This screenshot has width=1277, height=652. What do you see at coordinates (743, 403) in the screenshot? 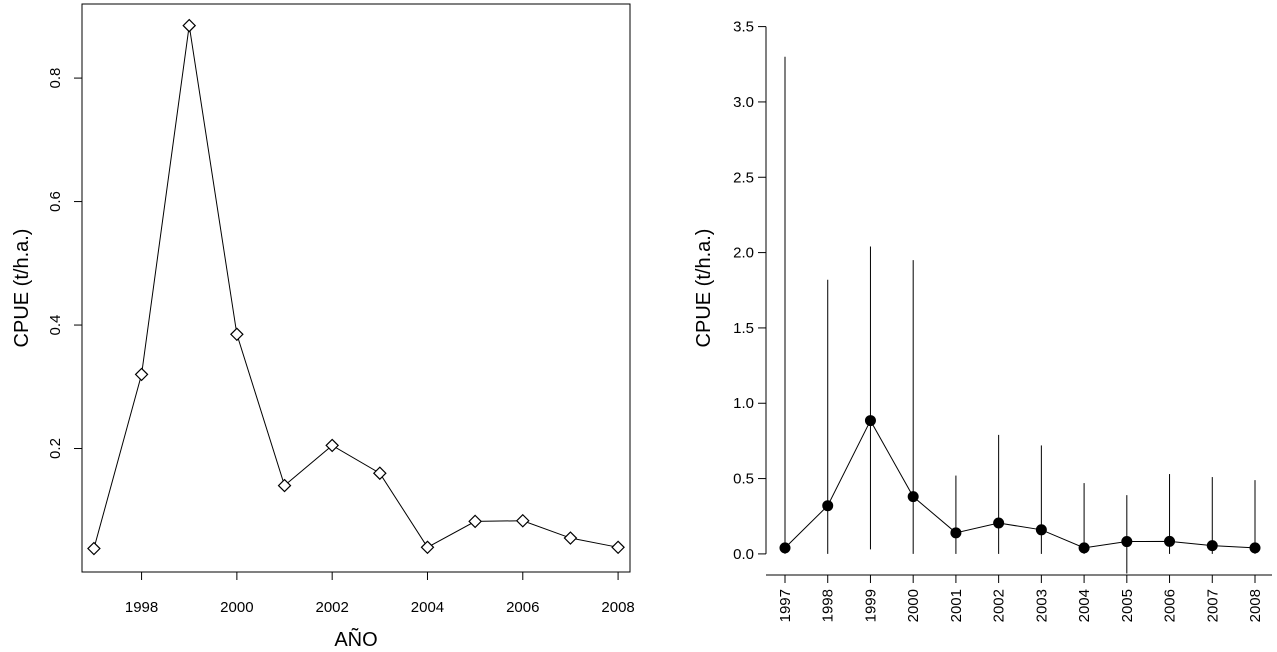
I see `right-y-tick-label: 1.0` at bounding box center [743, 403].